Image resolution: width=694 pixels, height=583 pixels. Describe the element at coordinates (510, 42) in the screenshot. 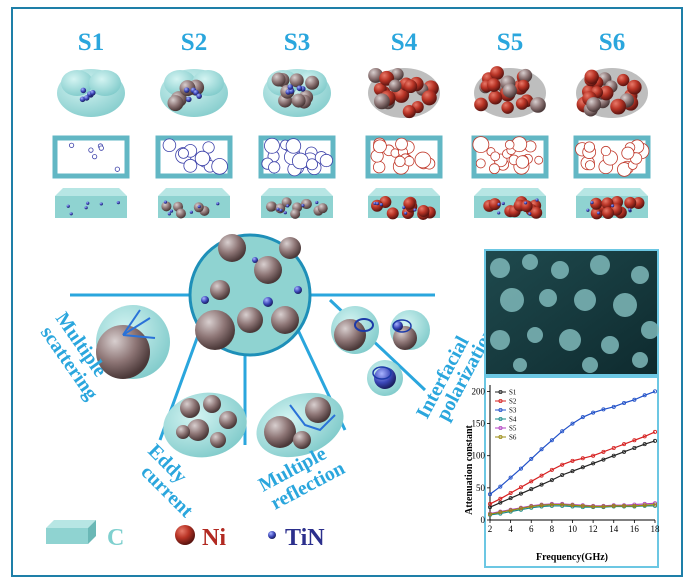

I see `sample-label-s5: S5` at that location.